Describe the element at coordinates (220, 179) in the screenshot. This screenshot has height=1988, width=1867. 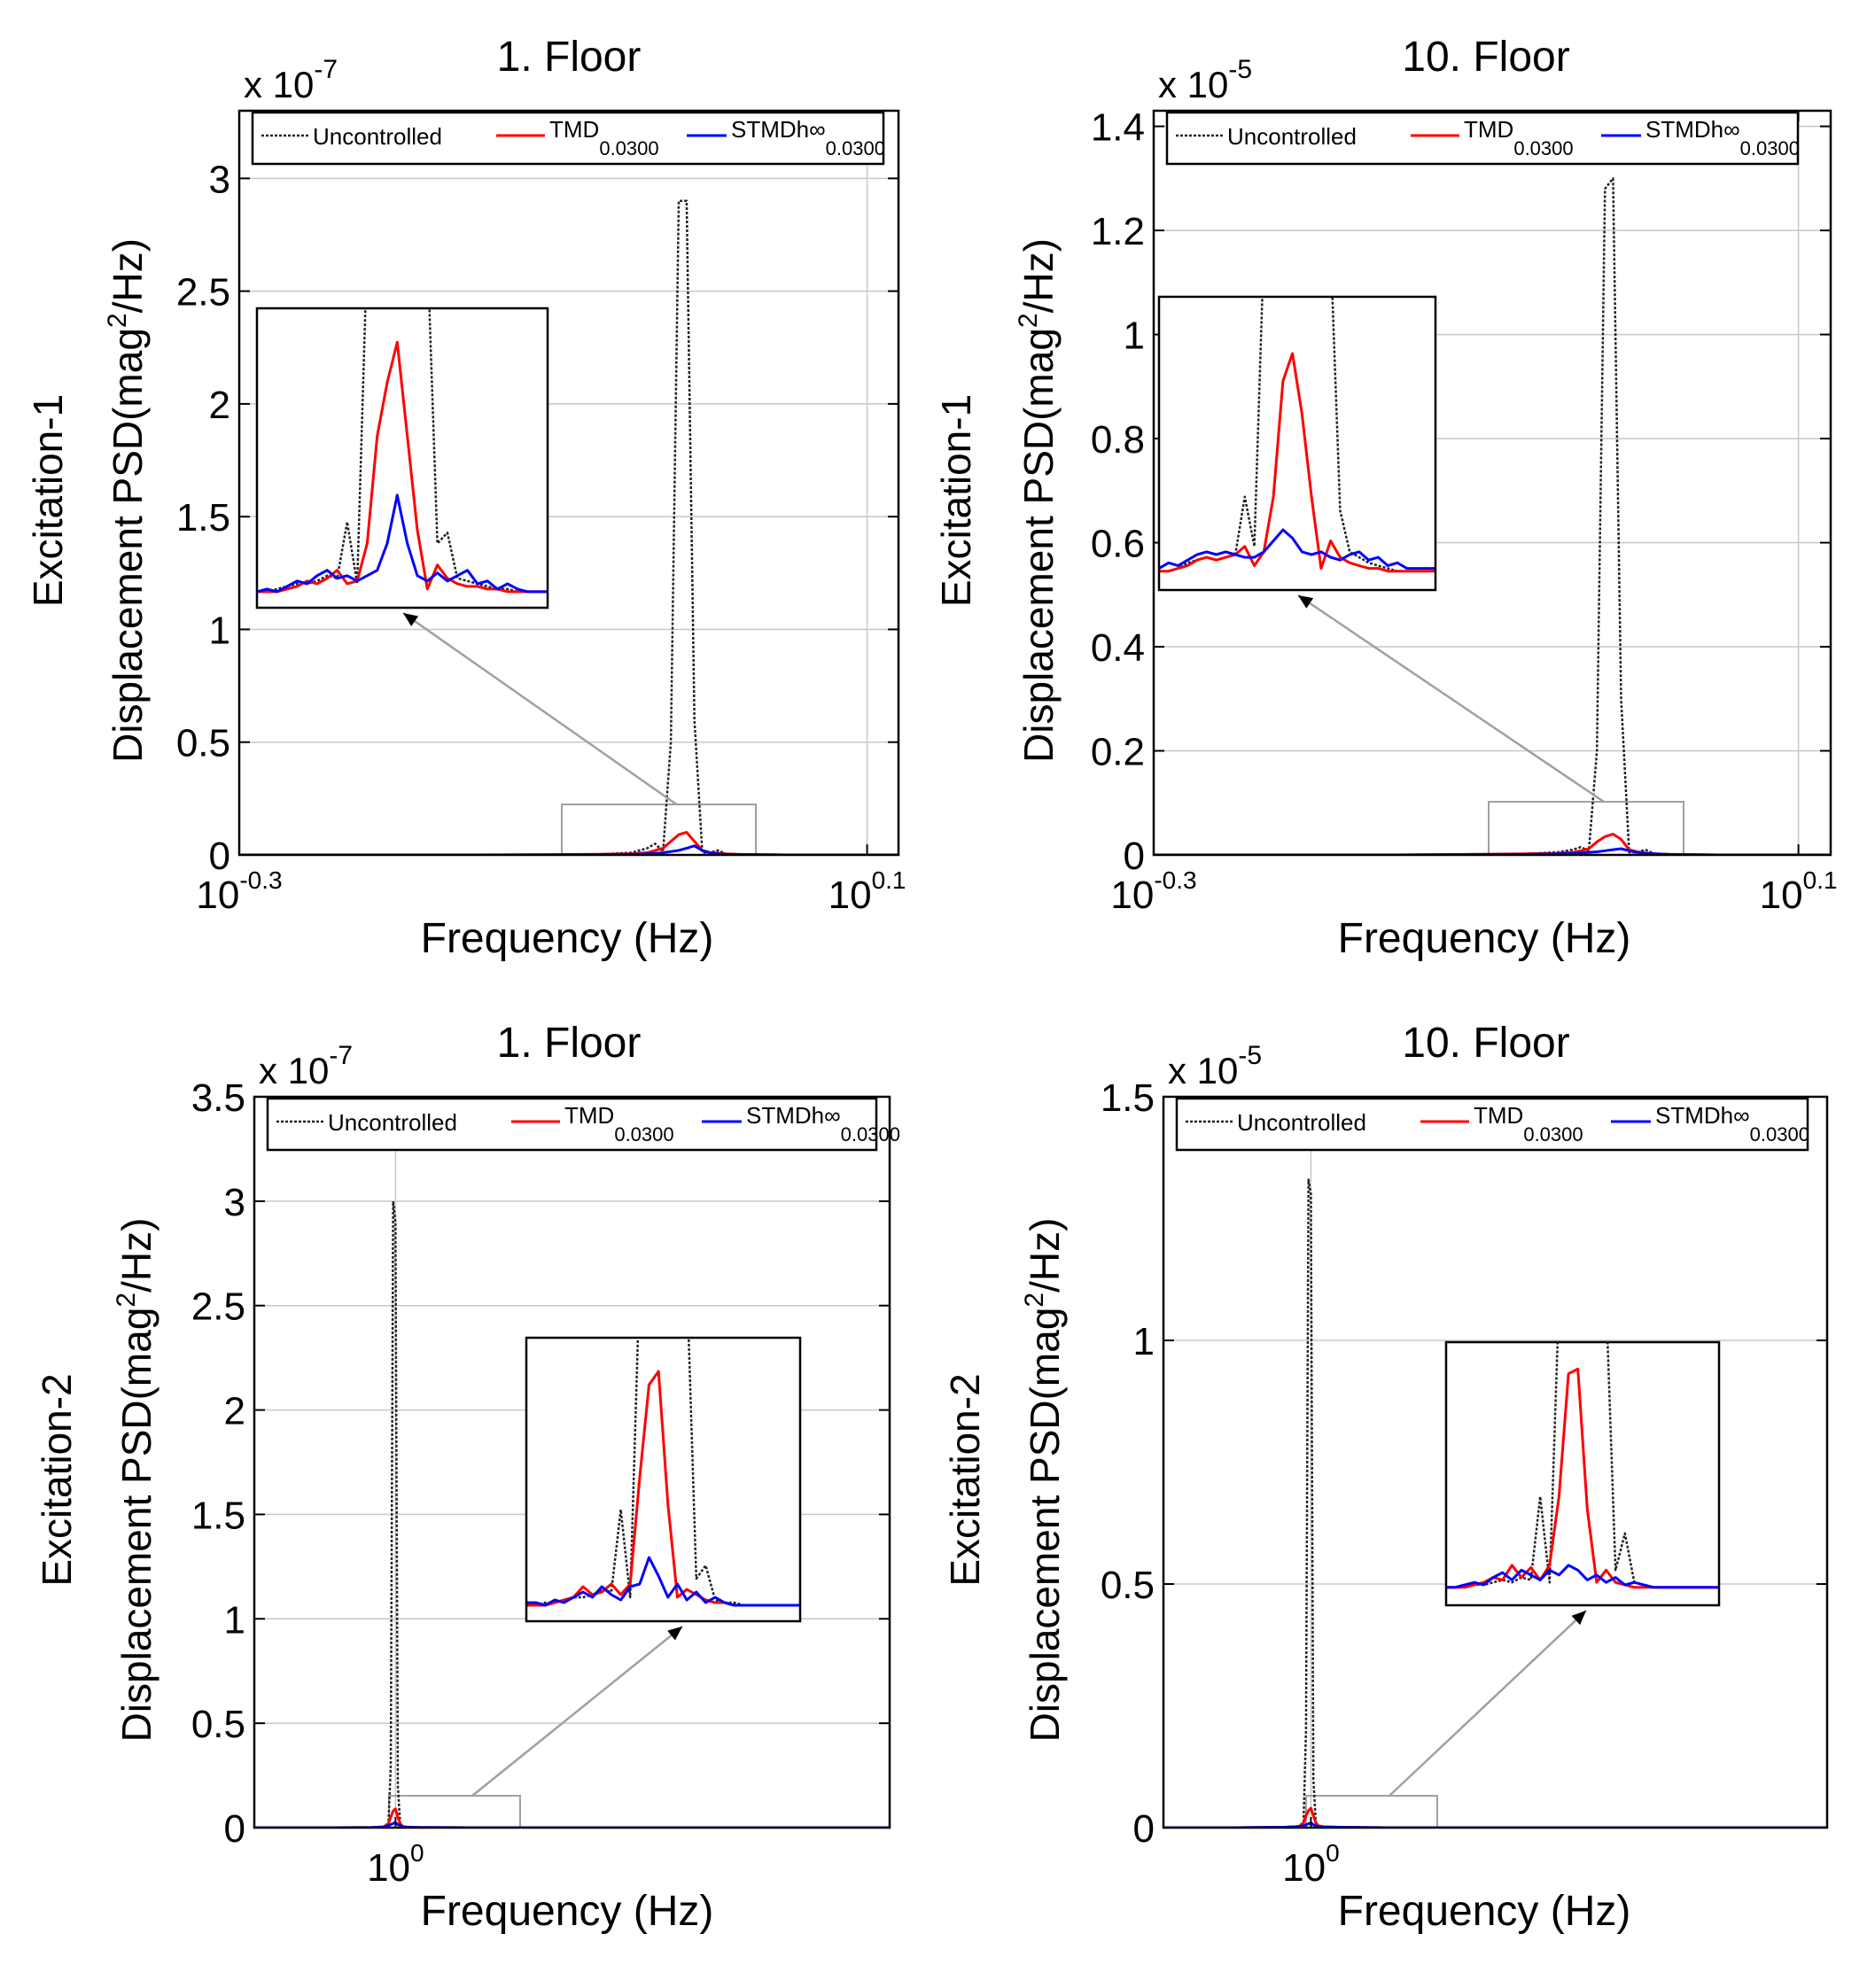
I see `y-tick-label: 3` at that location.